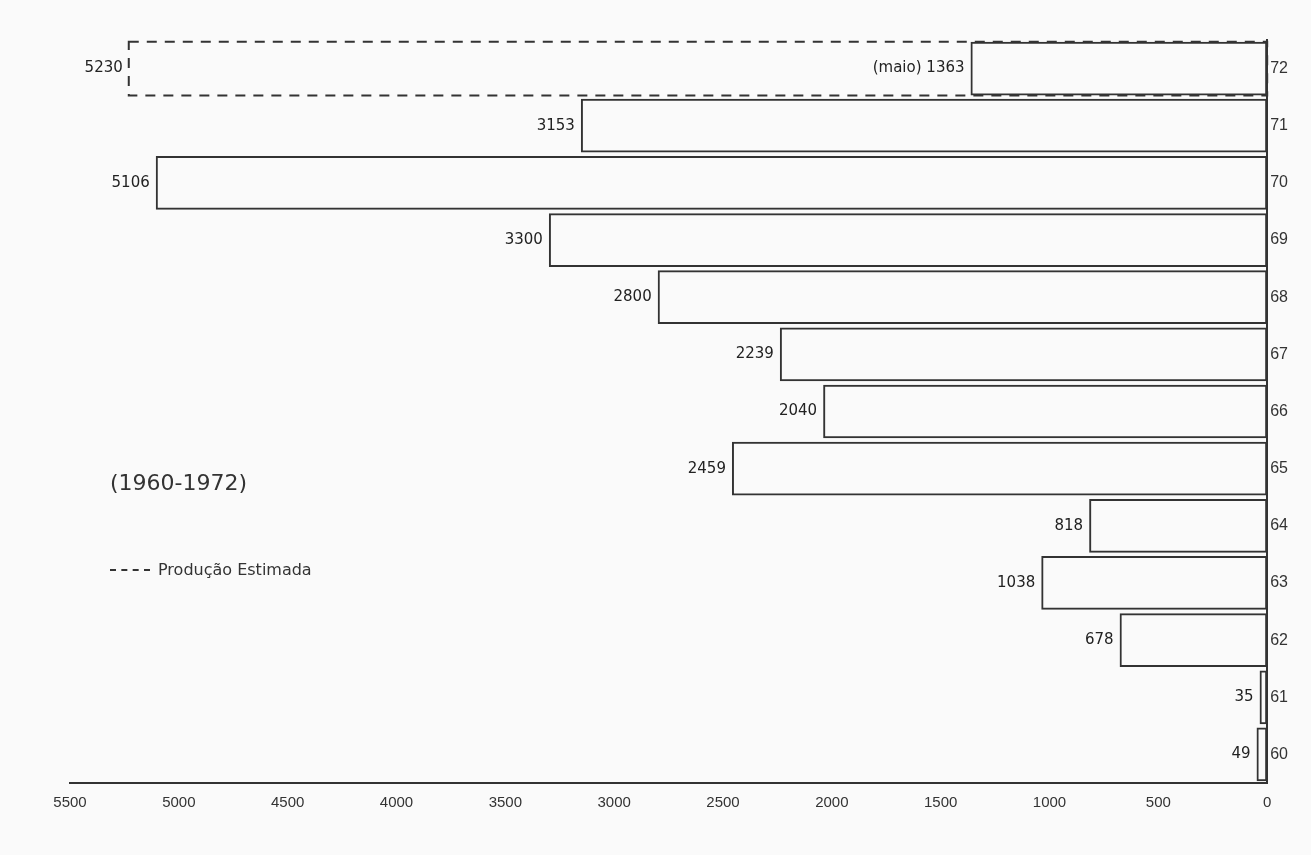  What do you see at coordinates (1279, 410) in the screenshot?
I see `y-tick-label: 66` at bounding box center [1279, 410].